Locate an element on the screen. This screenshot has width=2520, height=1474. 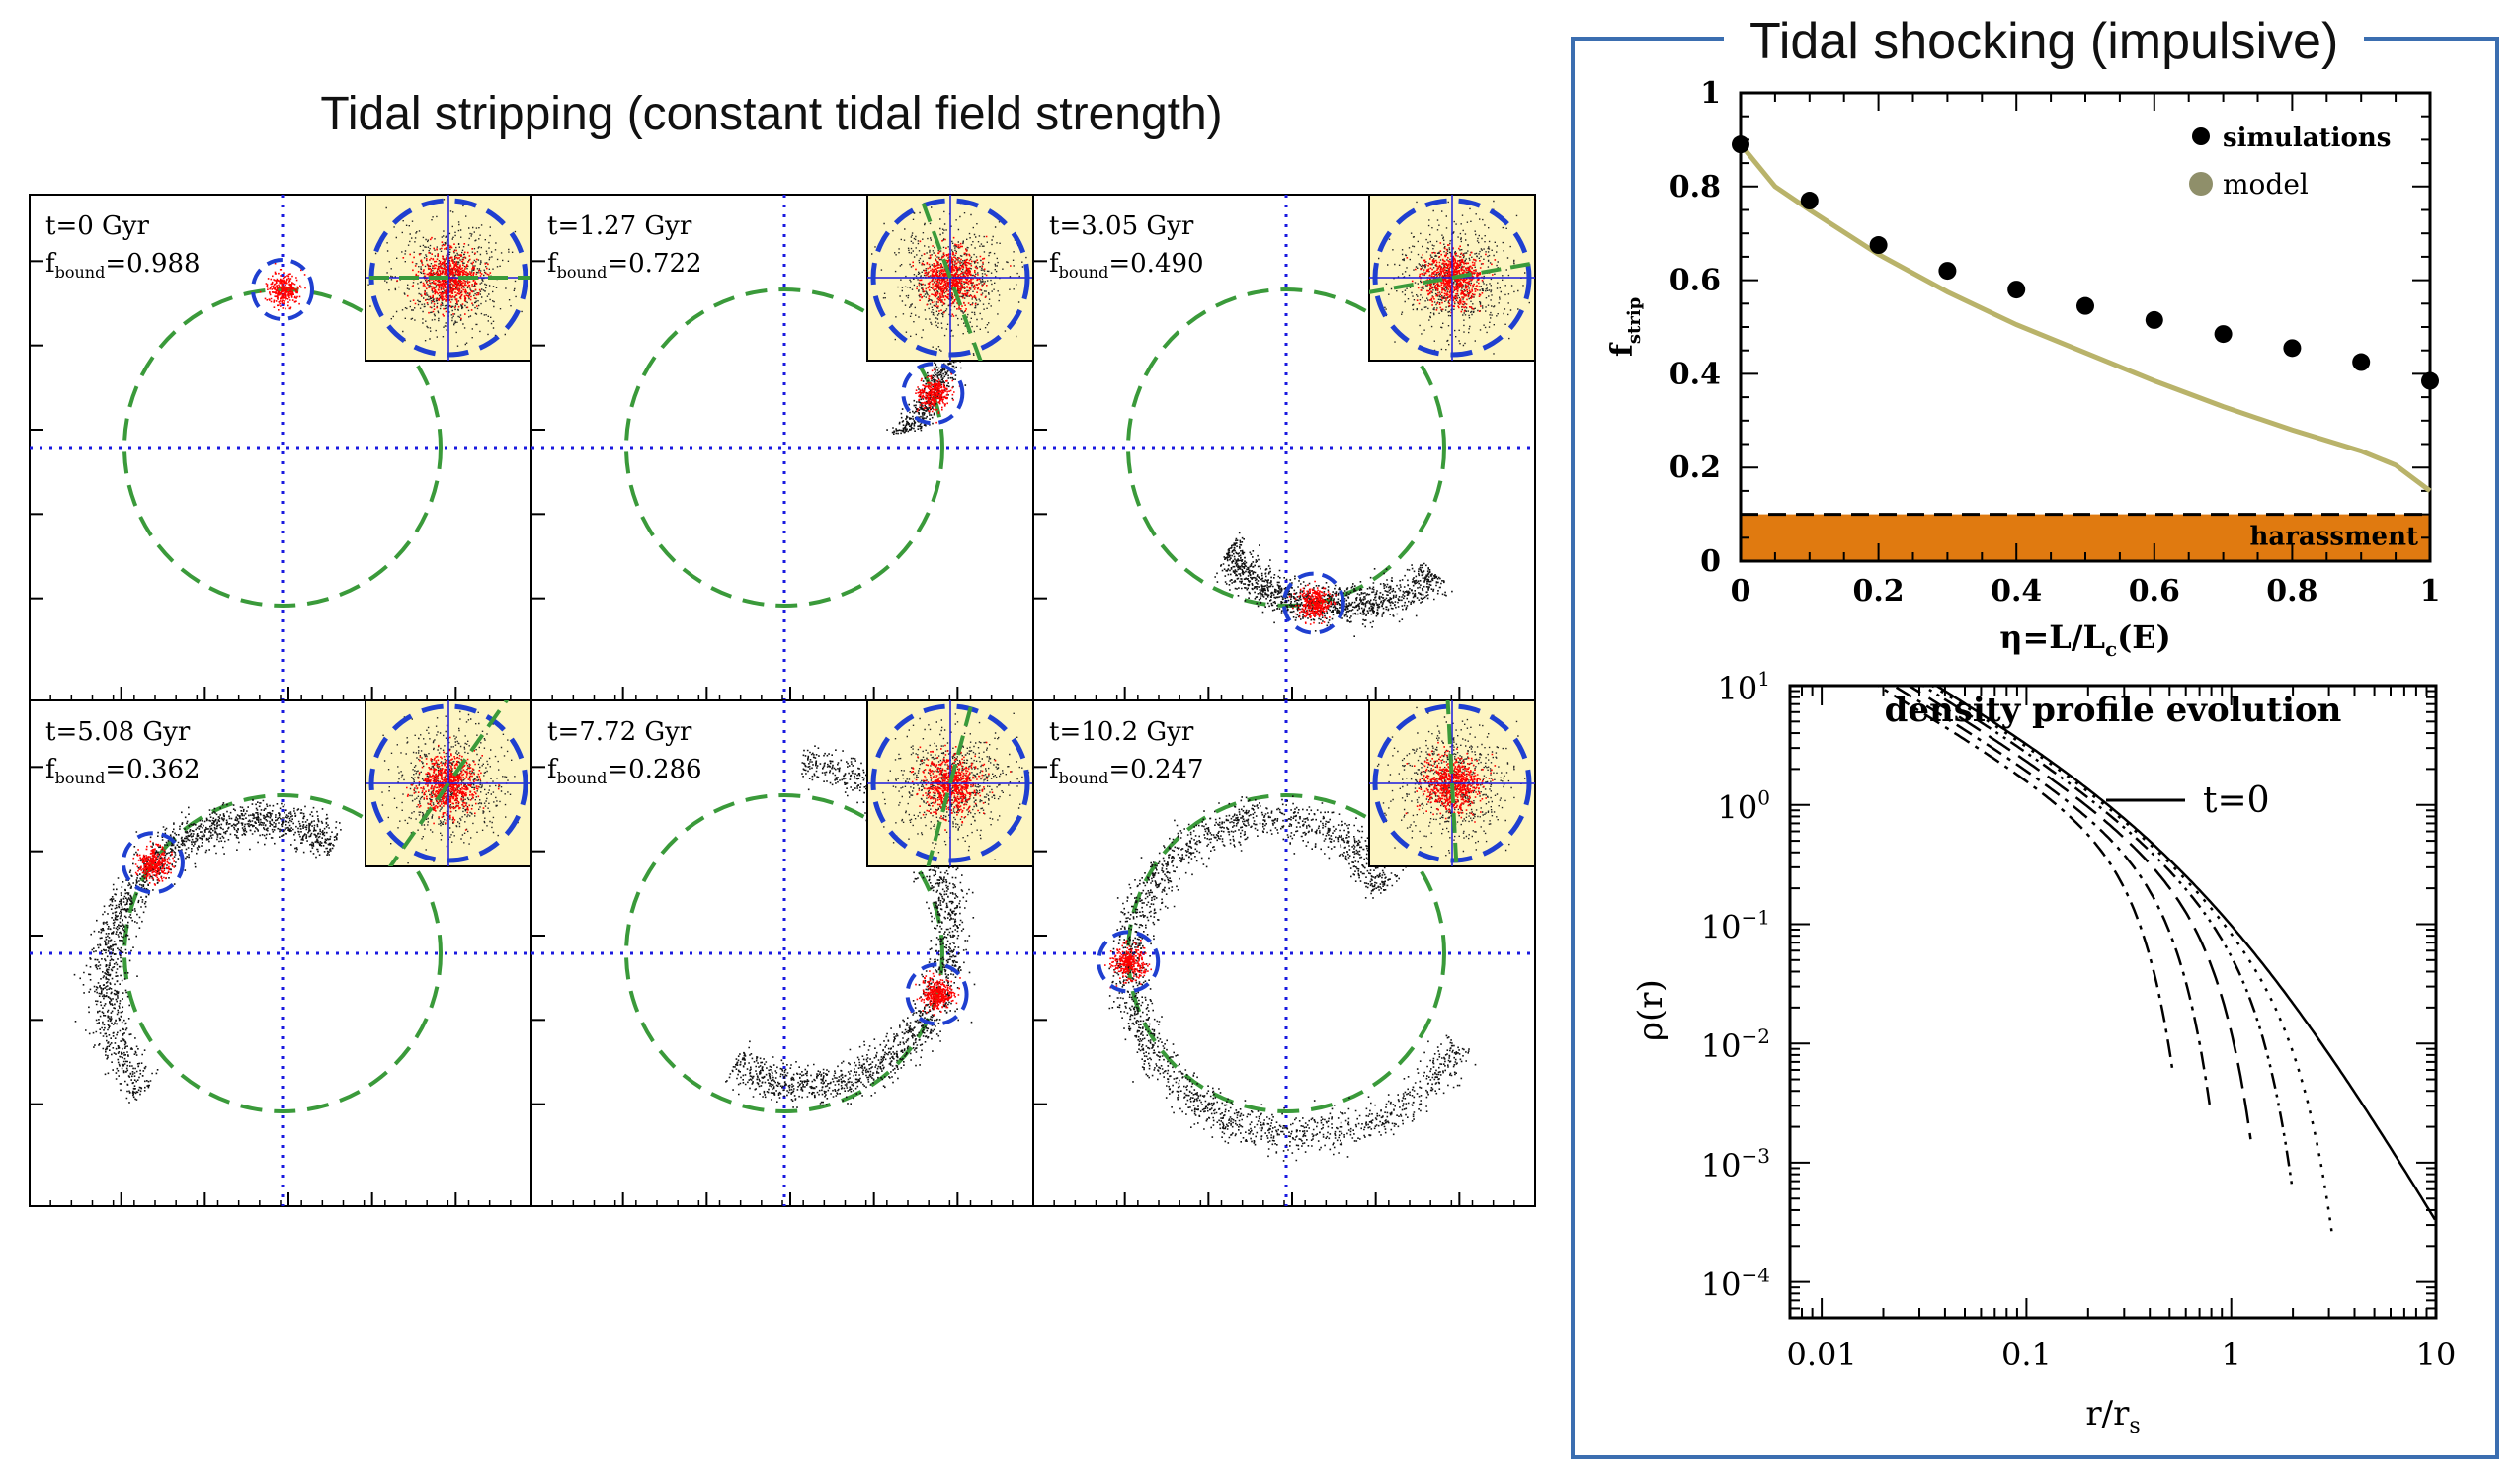
x-label-sub: c is located at coordinates (2111, 649).